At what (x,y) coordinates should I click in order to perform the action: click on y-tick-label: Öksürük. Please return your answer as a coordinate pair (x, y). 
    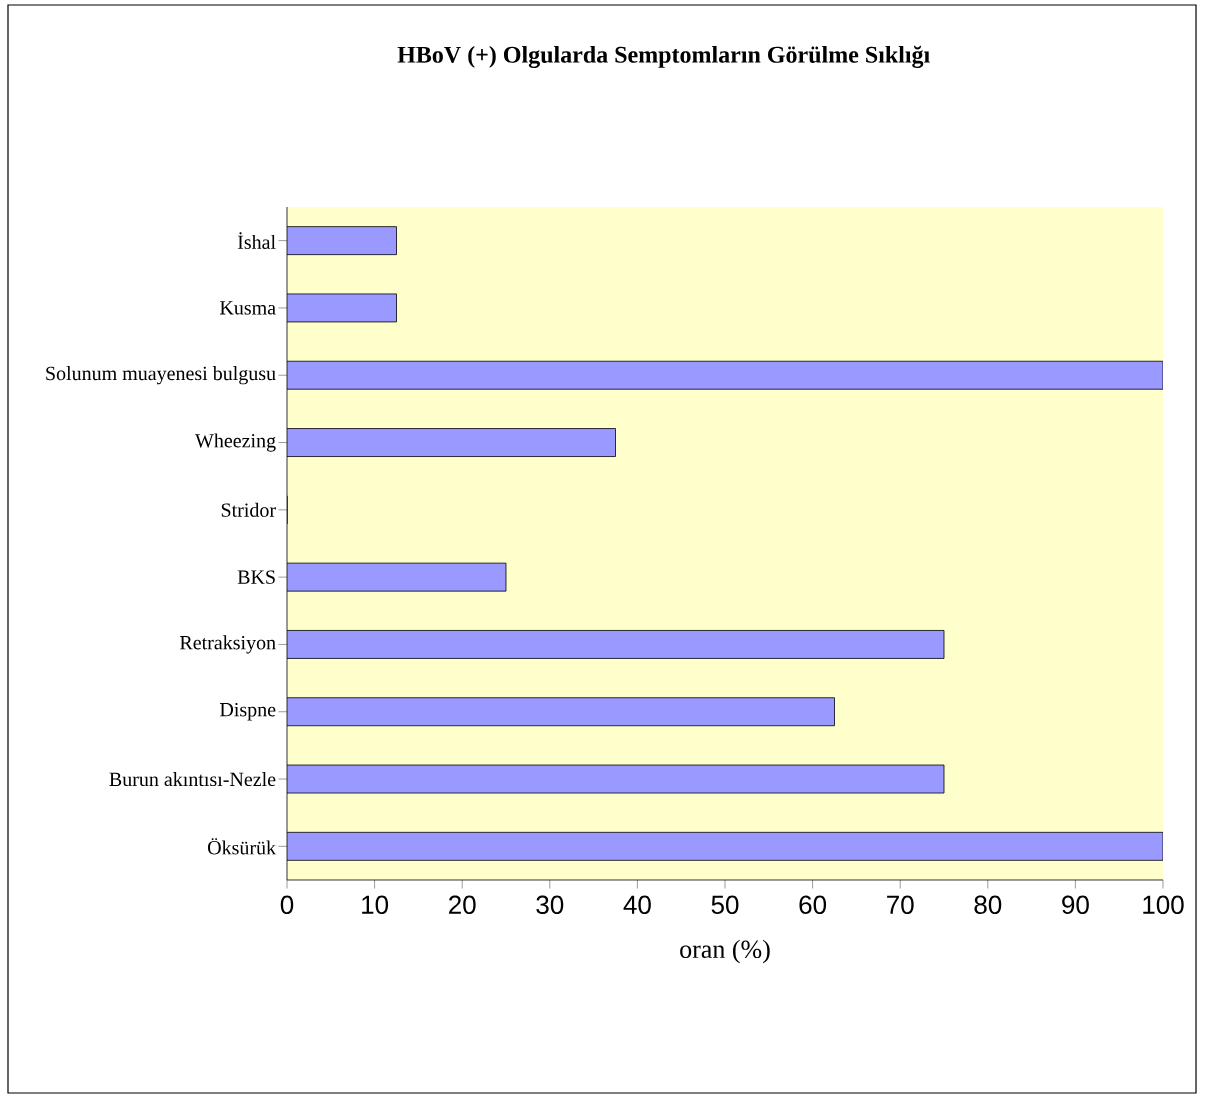
    Looking at the image, I should click on (242, 846).